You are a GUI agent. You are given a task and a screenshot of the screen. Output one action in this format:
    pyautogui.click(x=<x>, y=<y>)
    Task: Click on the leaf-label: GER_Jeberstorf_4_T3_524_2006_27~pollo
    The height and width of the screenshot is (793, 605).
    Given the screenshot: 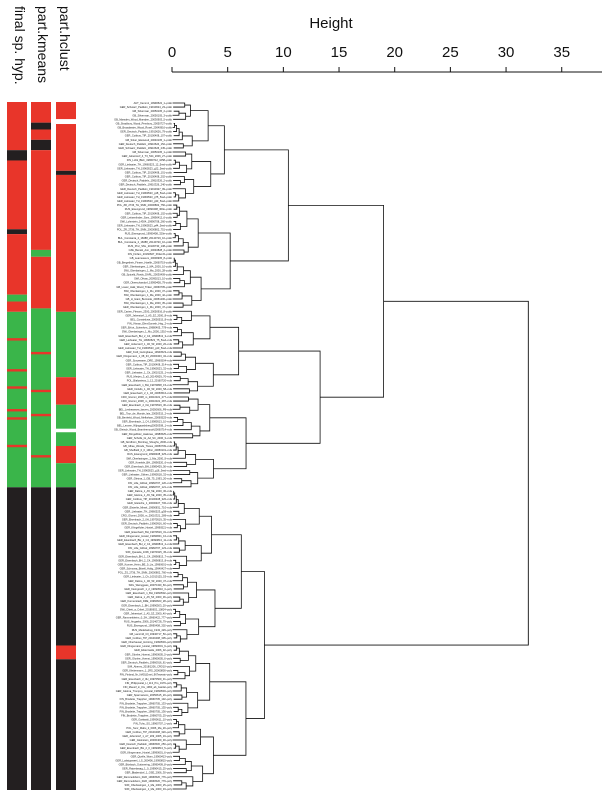 What is the action you would take?
    pyautogui.click(x=147, y=156)
    